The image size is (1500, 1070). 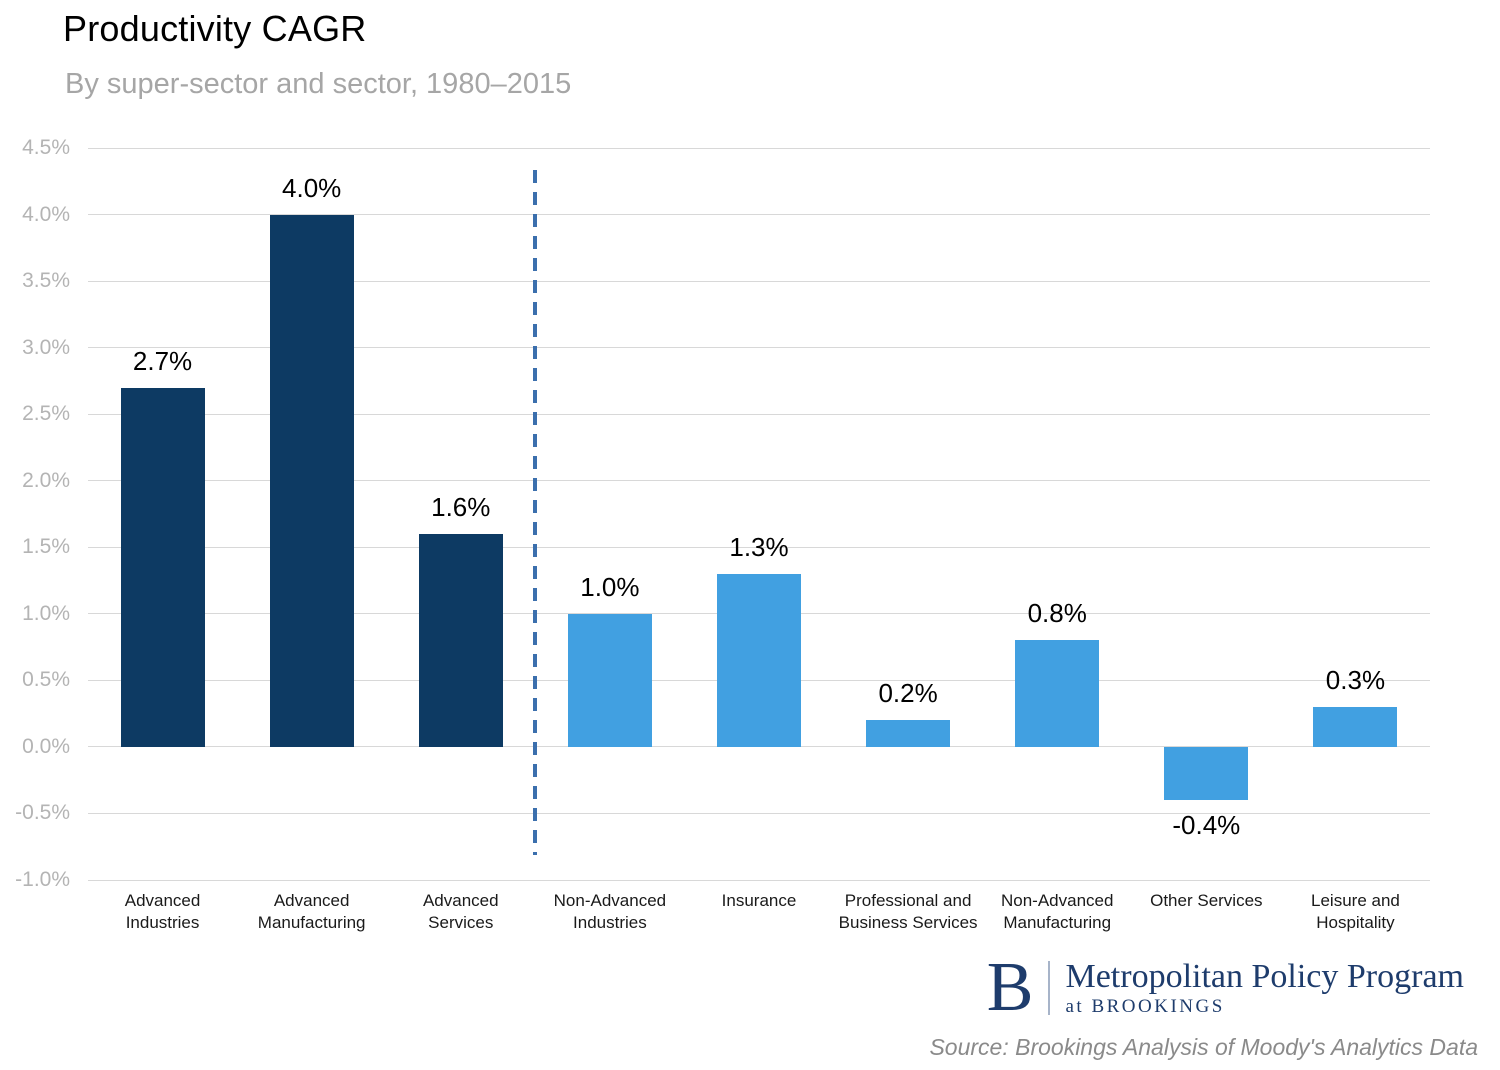 I want to click on category-label: Non-Advanced Manufacturing, so click(x=1057, y=912).